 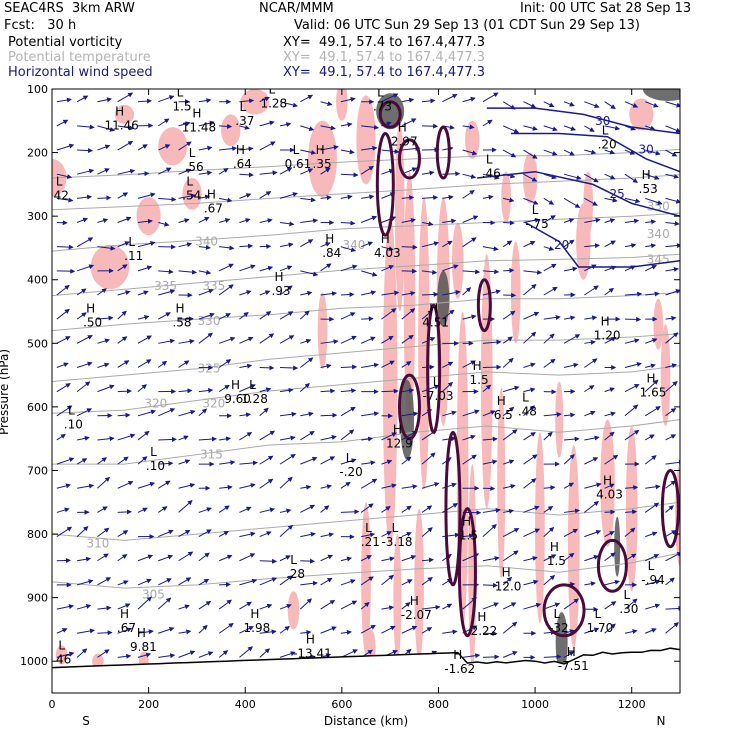 What do you see at coordinates (211, 455) in the screenshot?
I see `theta-contour-label: 315` at bounding box center [211, 455].